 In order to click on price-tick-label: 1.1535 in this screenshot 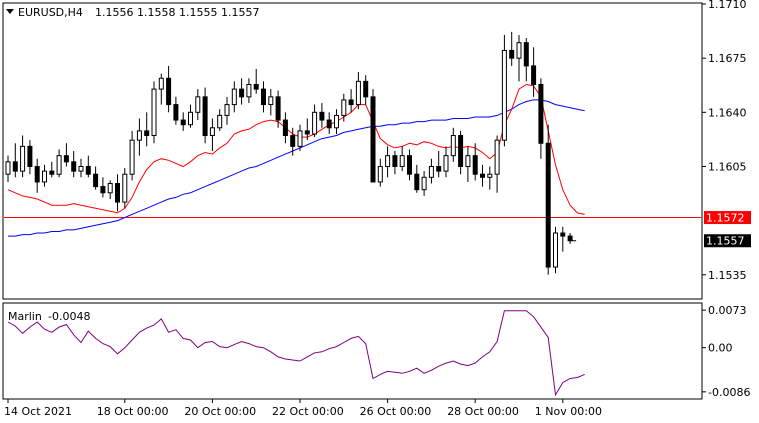, I will do `click(727, 275)`.